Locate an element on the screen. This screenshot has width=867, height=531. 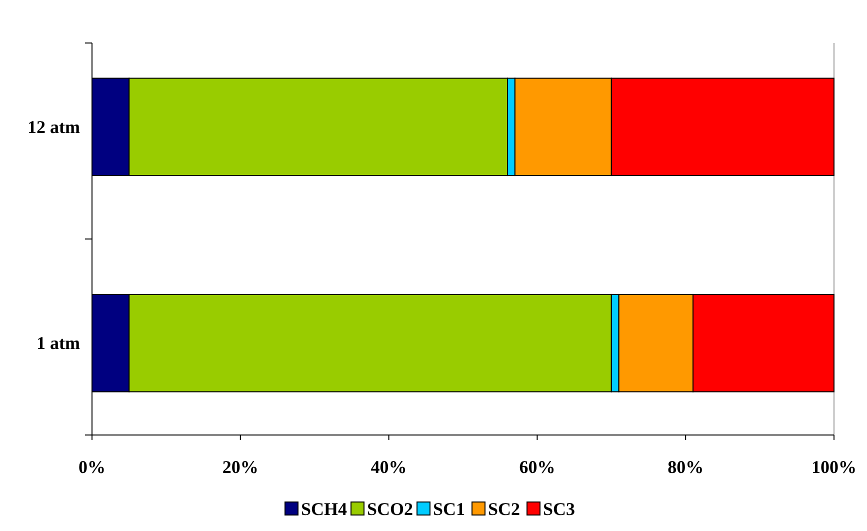
legend-label: SCO2 is located at coordinates (390, 509).